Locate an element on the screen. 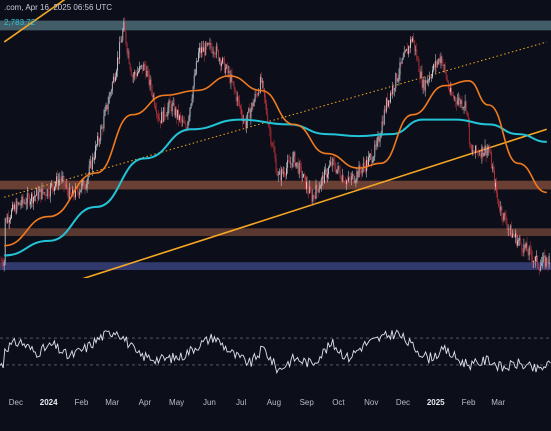  x-tick-label: Aug is located at coordinates (274, 402).